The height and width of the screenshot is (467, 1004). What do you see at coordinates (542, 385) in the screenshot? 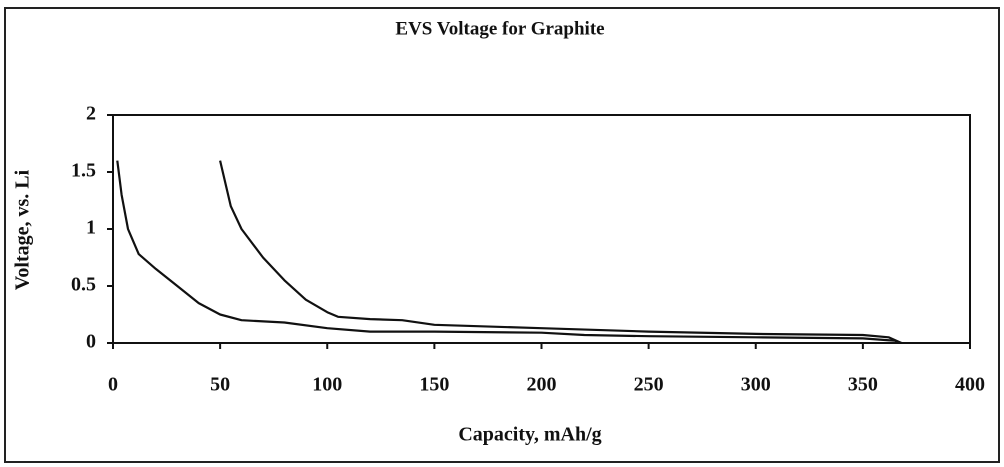
I see `x-tick-label: 200` at bounding box center [542, 385].